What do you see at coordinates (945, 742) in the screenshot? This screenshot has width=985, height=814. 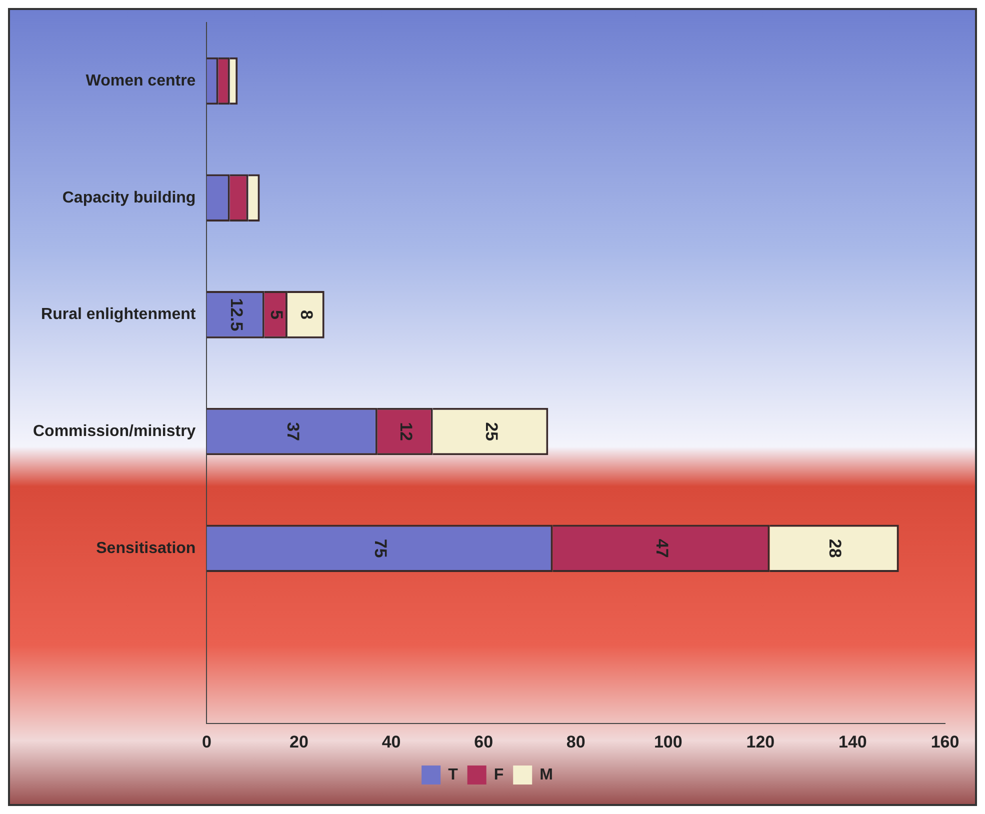 I see `x-tick-label: 160` at bounding box center [945, 742].